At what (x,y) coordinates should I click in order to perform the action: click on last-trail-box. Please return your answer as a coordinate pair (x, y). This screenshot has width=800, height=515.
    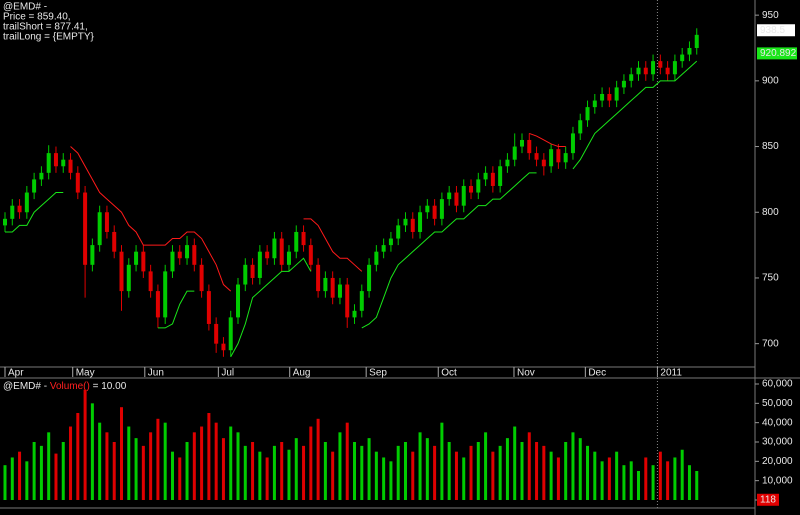
    Looking at the image, I should click on (777, 53).